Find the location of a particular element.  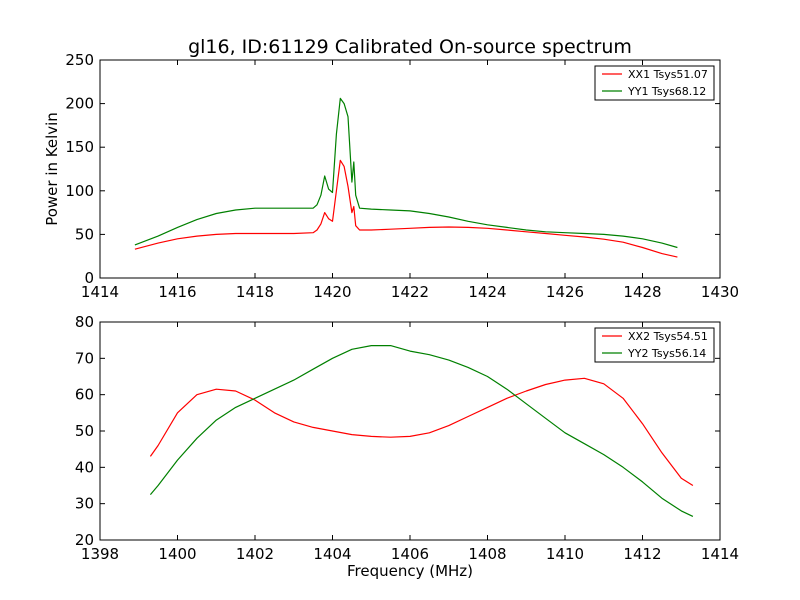

x-tick-label: 1410 is located at coordinates (565, 554).